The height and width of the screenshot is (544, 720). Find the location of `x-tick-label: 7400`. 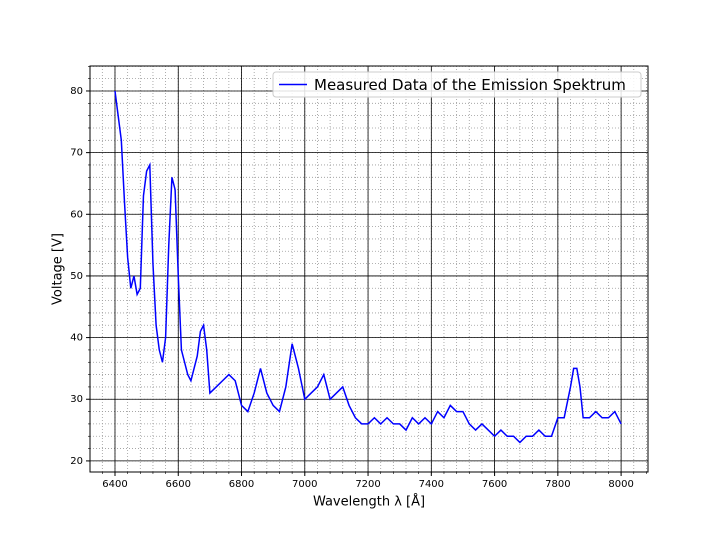

x-tick-label: 7400 is located at coordinates (431, 484).